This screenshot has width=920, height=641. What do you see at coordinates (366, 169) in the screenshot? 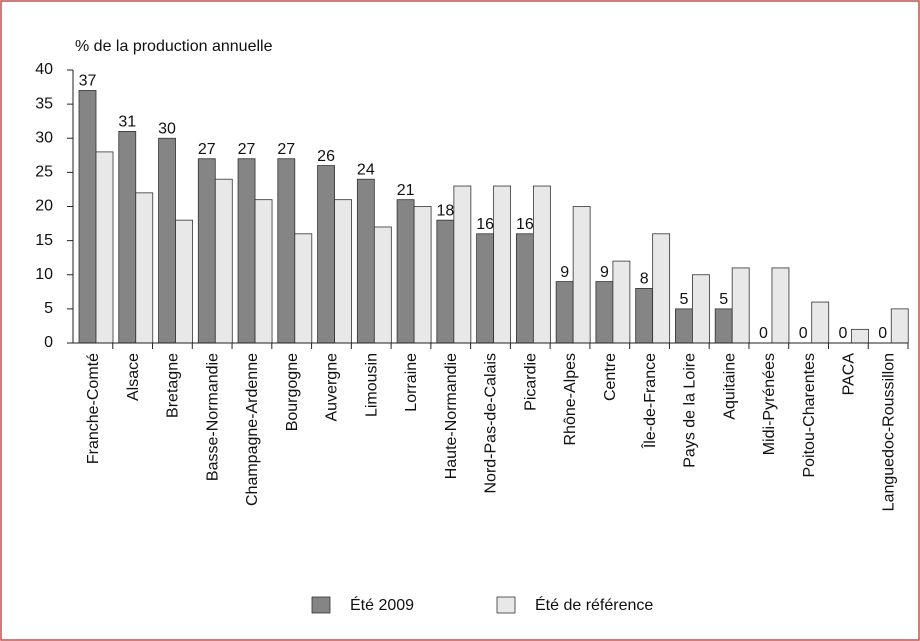
I see `data-label: 24` at bounding box center [366, 169].